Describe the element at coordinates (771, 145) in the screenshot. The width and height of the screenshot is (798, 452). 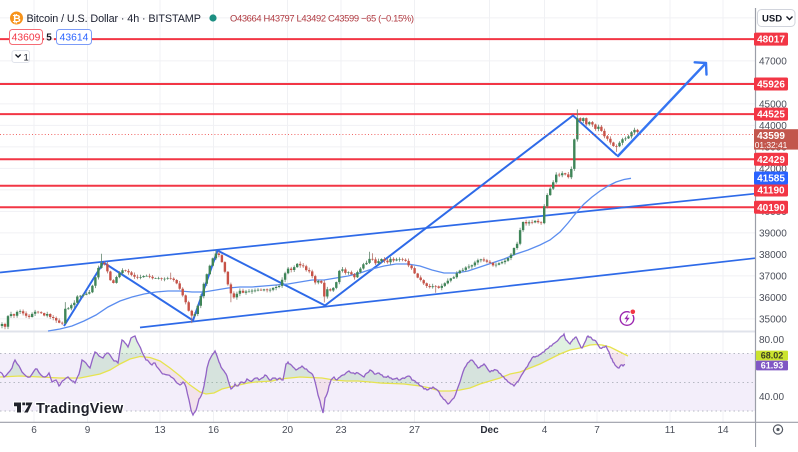
I see `svg-text: 01:32:41` at that location.